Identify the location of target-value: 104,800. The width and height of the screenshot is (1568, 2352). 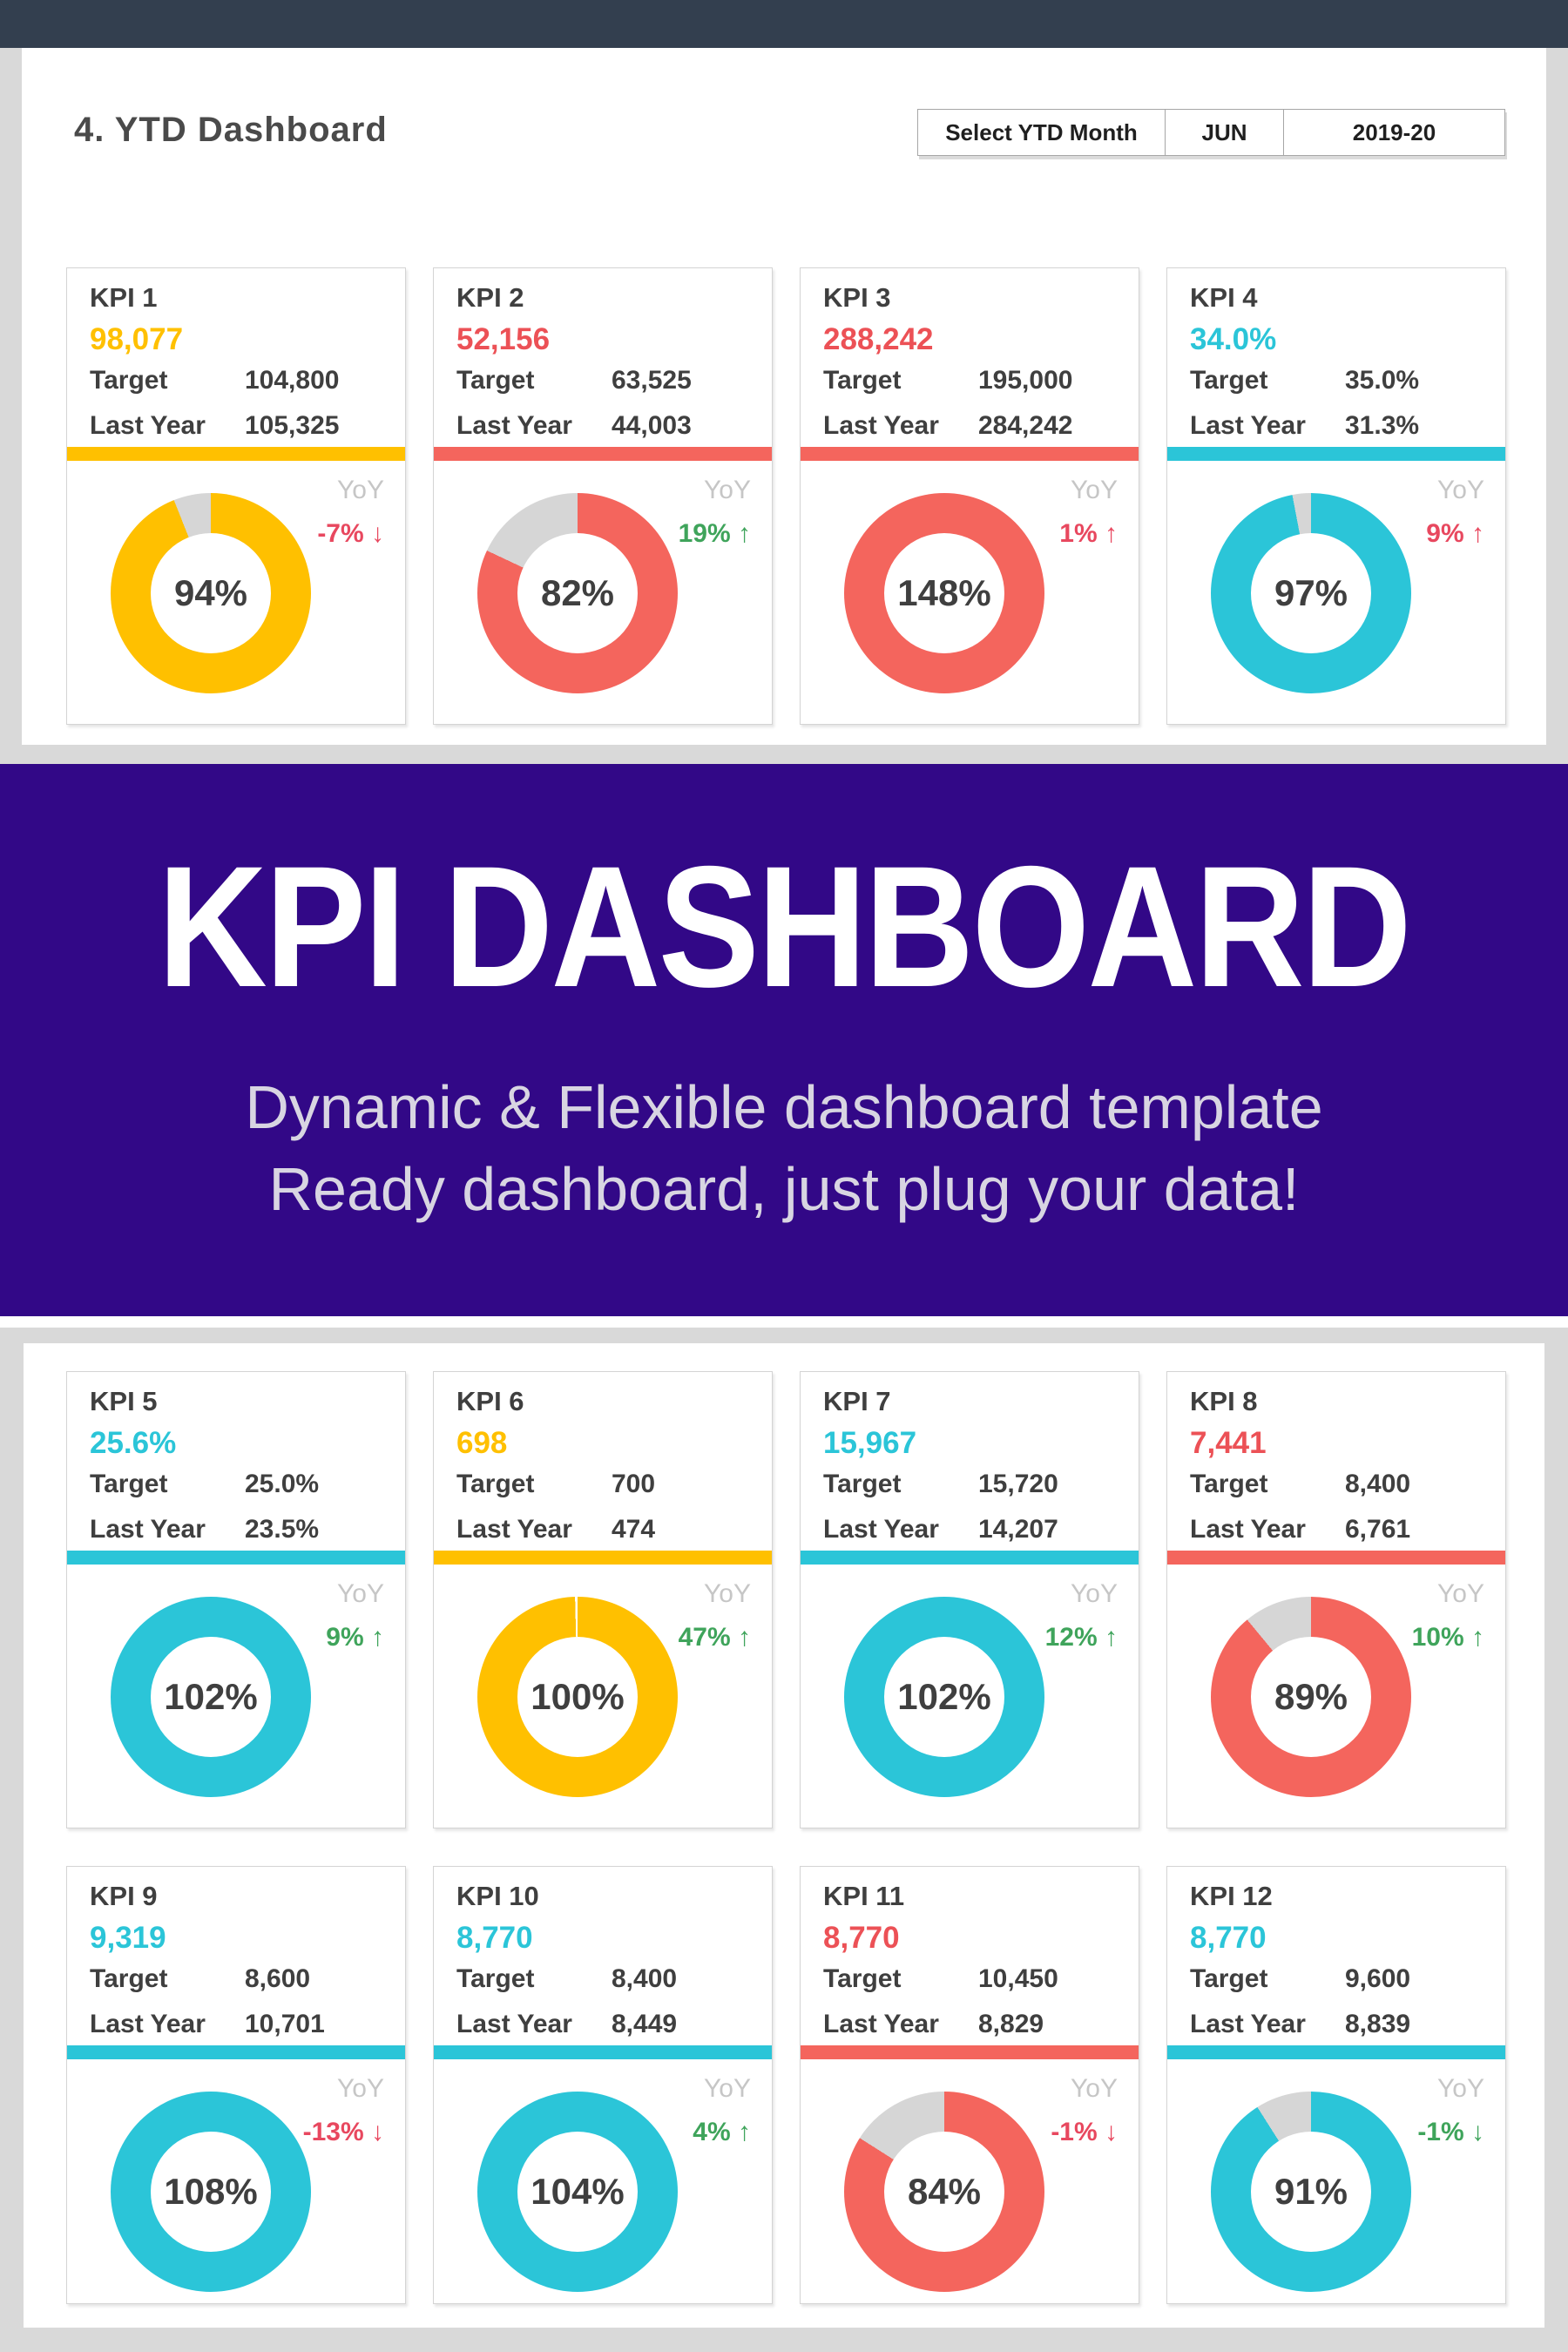
(292, 380).